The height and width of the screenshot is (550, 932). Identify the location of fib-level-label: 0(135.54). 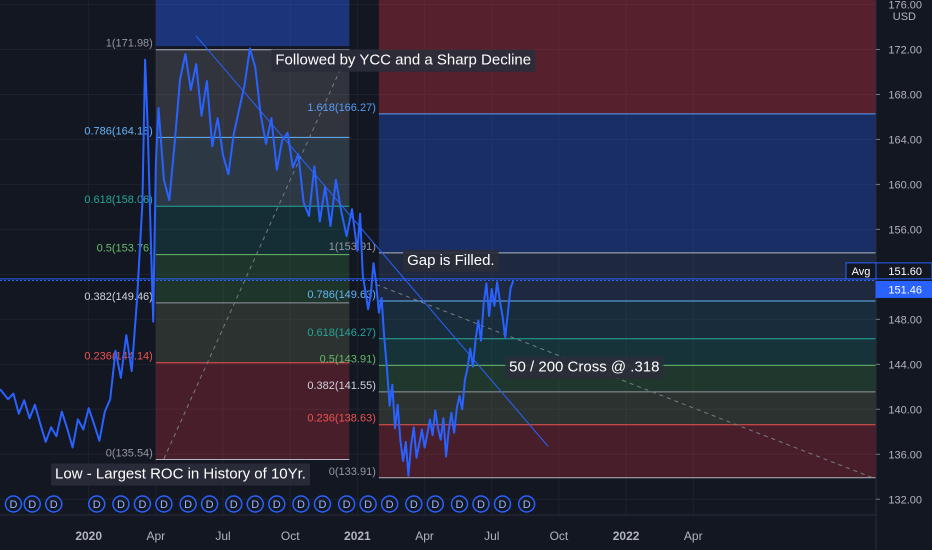
(129, 453).